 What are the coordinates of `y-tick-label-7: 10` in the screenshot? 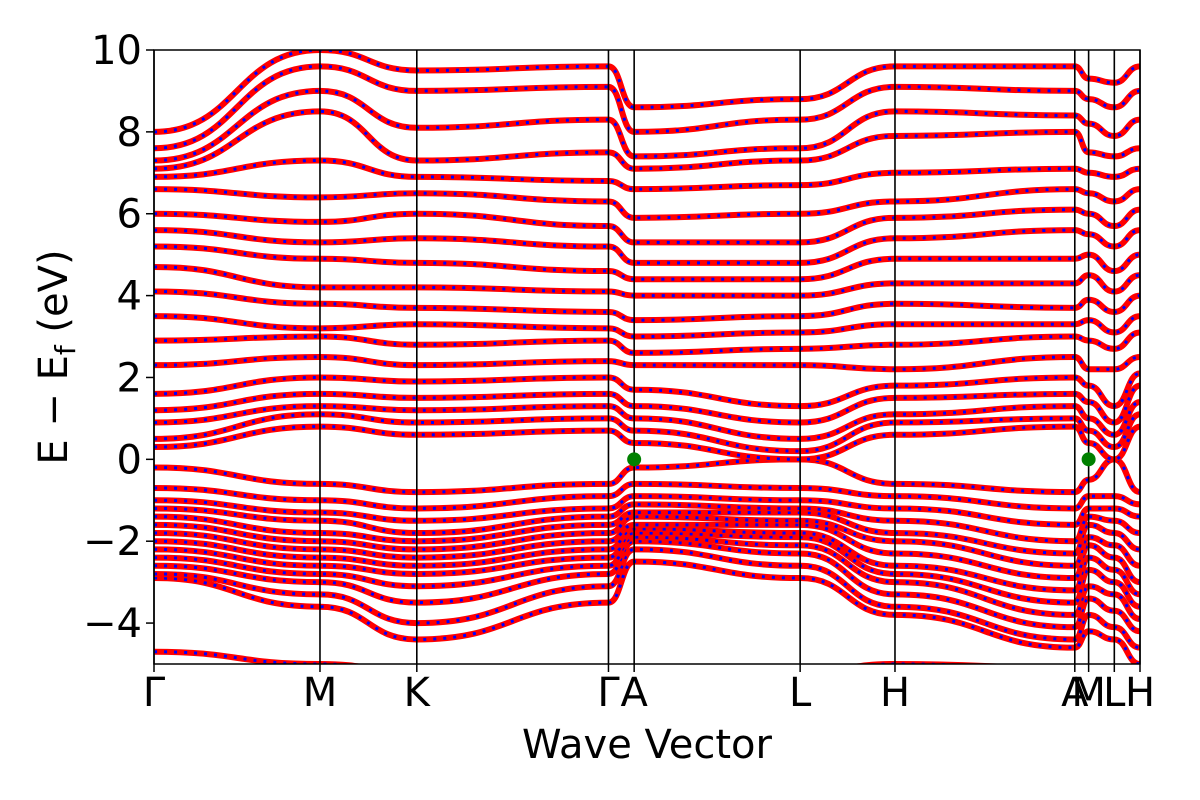 It's located at (116, 51).